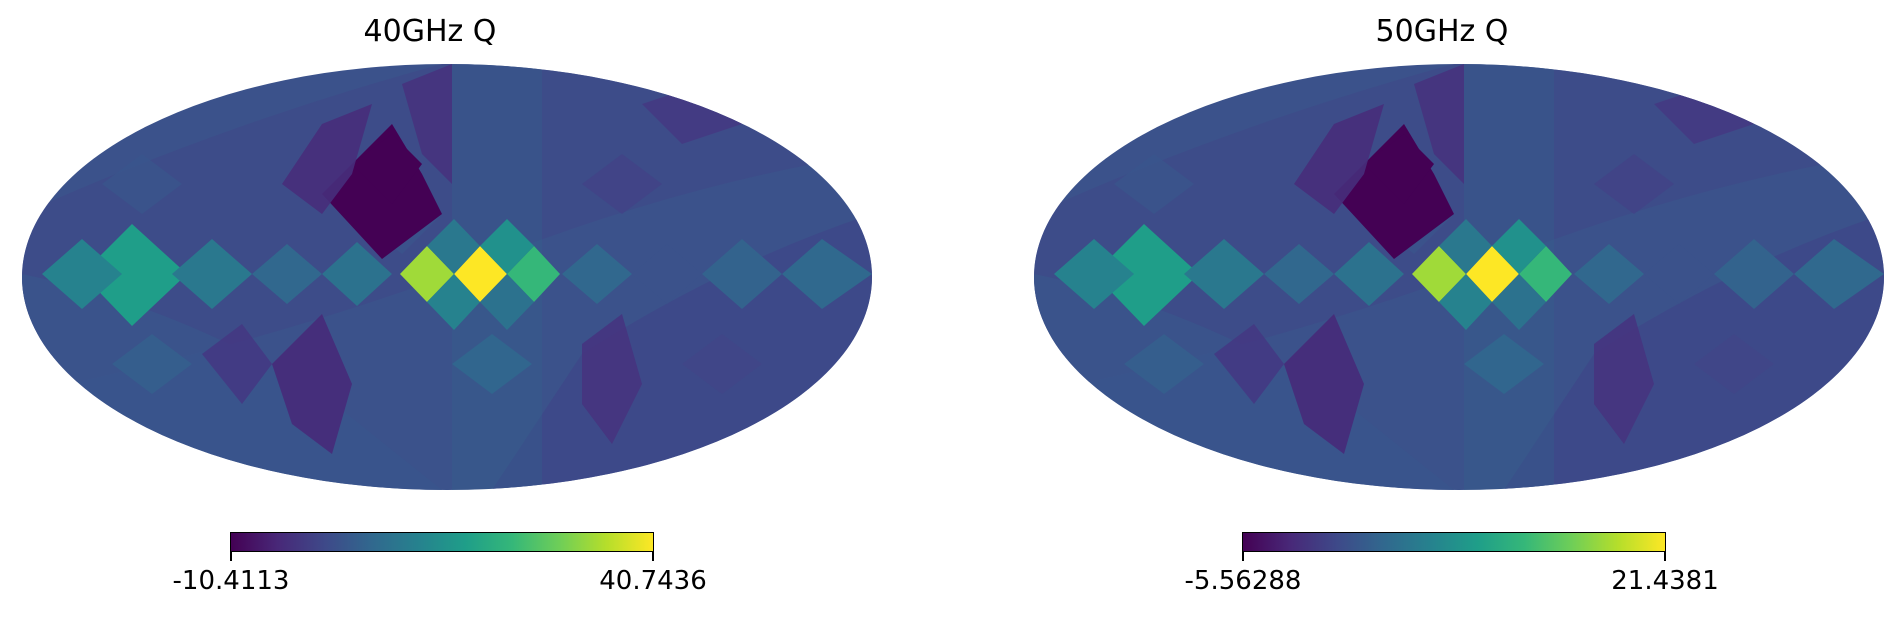 The height and width of the screenshot is (618, 1900). I want to click on colorbar-max-label: 40.7436, so click(653, 581).